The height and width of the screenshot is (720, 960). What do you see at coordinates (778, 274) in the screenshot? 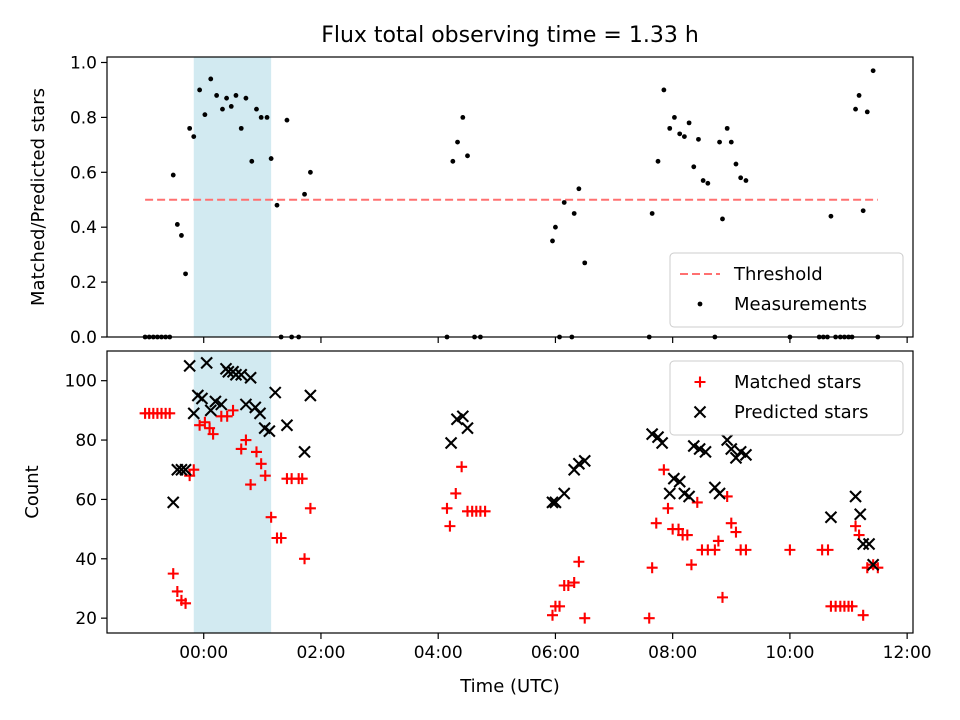
I see `legend-label: Threshold` at bounding box center [778, 274].